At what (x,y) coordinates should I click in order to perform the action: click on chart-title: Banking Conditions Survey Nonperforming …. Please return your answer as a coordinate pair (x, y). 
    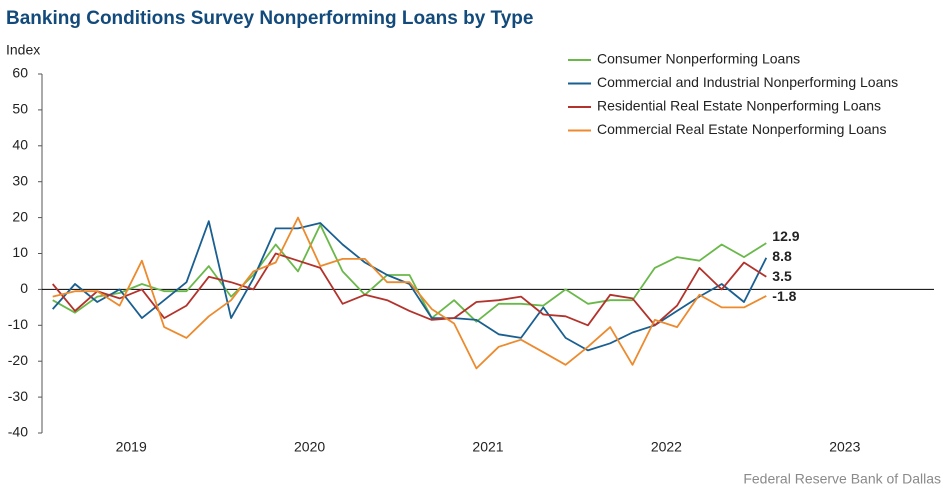
    Looking at the image, I should click on (269, 18).